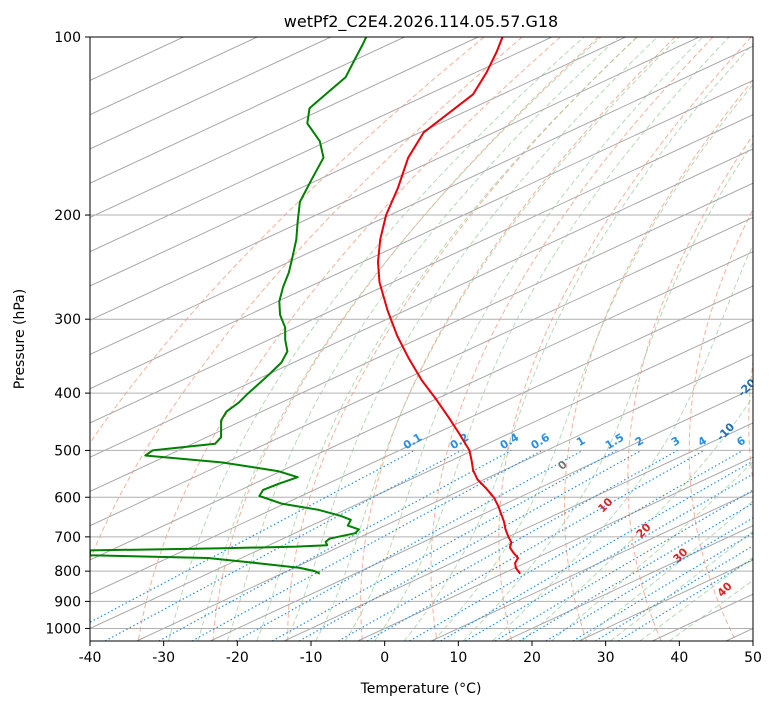 The width and height of the screenshot is (775, 708). Describe the element at coordinates (449, 306) in the screenshot. I see `temperature-profile-line` at that location.